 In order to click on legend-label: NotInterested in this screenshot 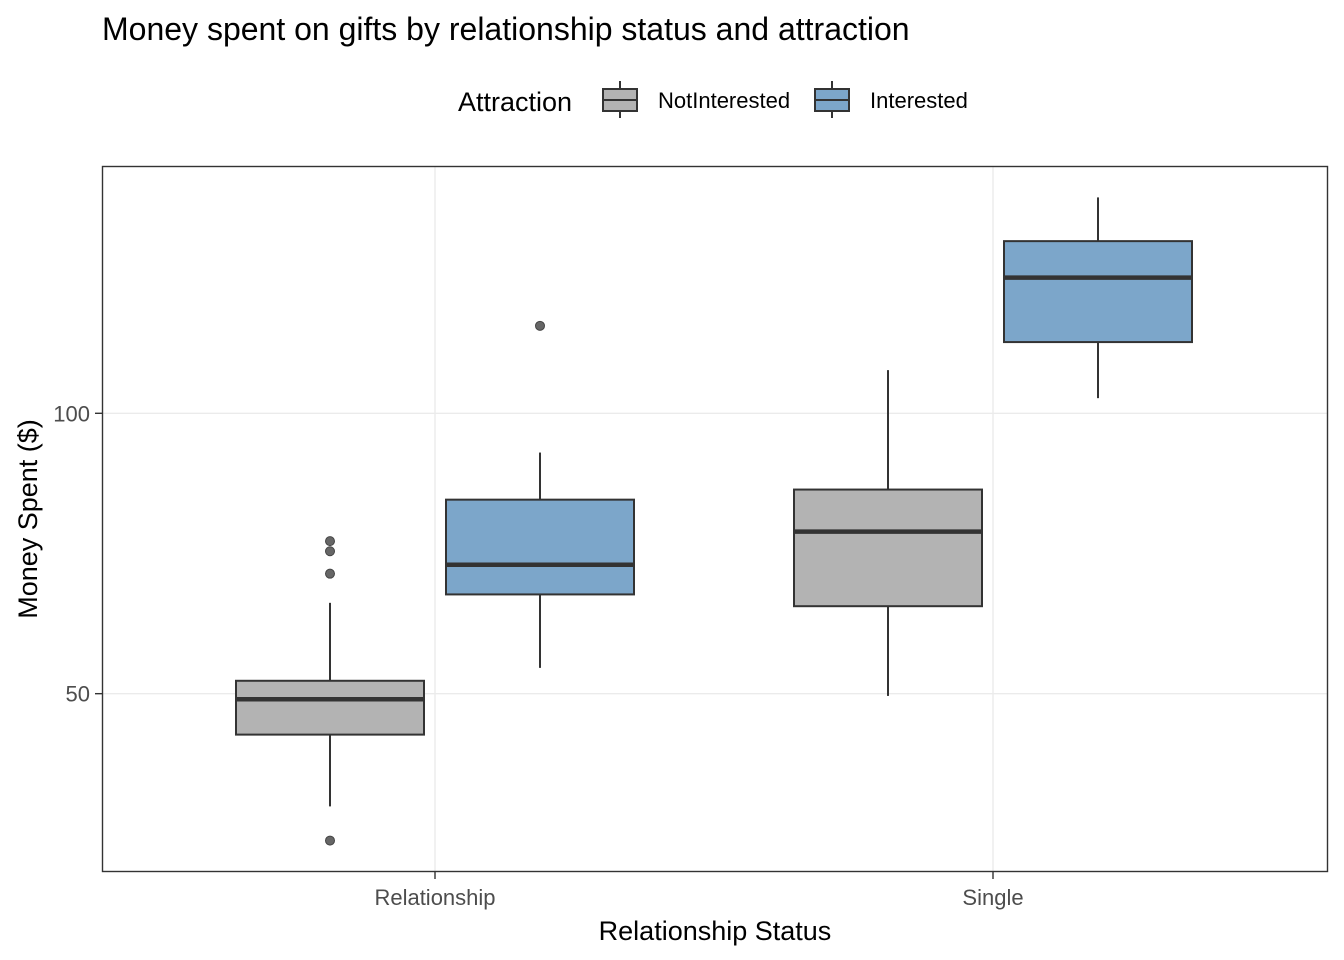, I will do `click(724, 100)`.